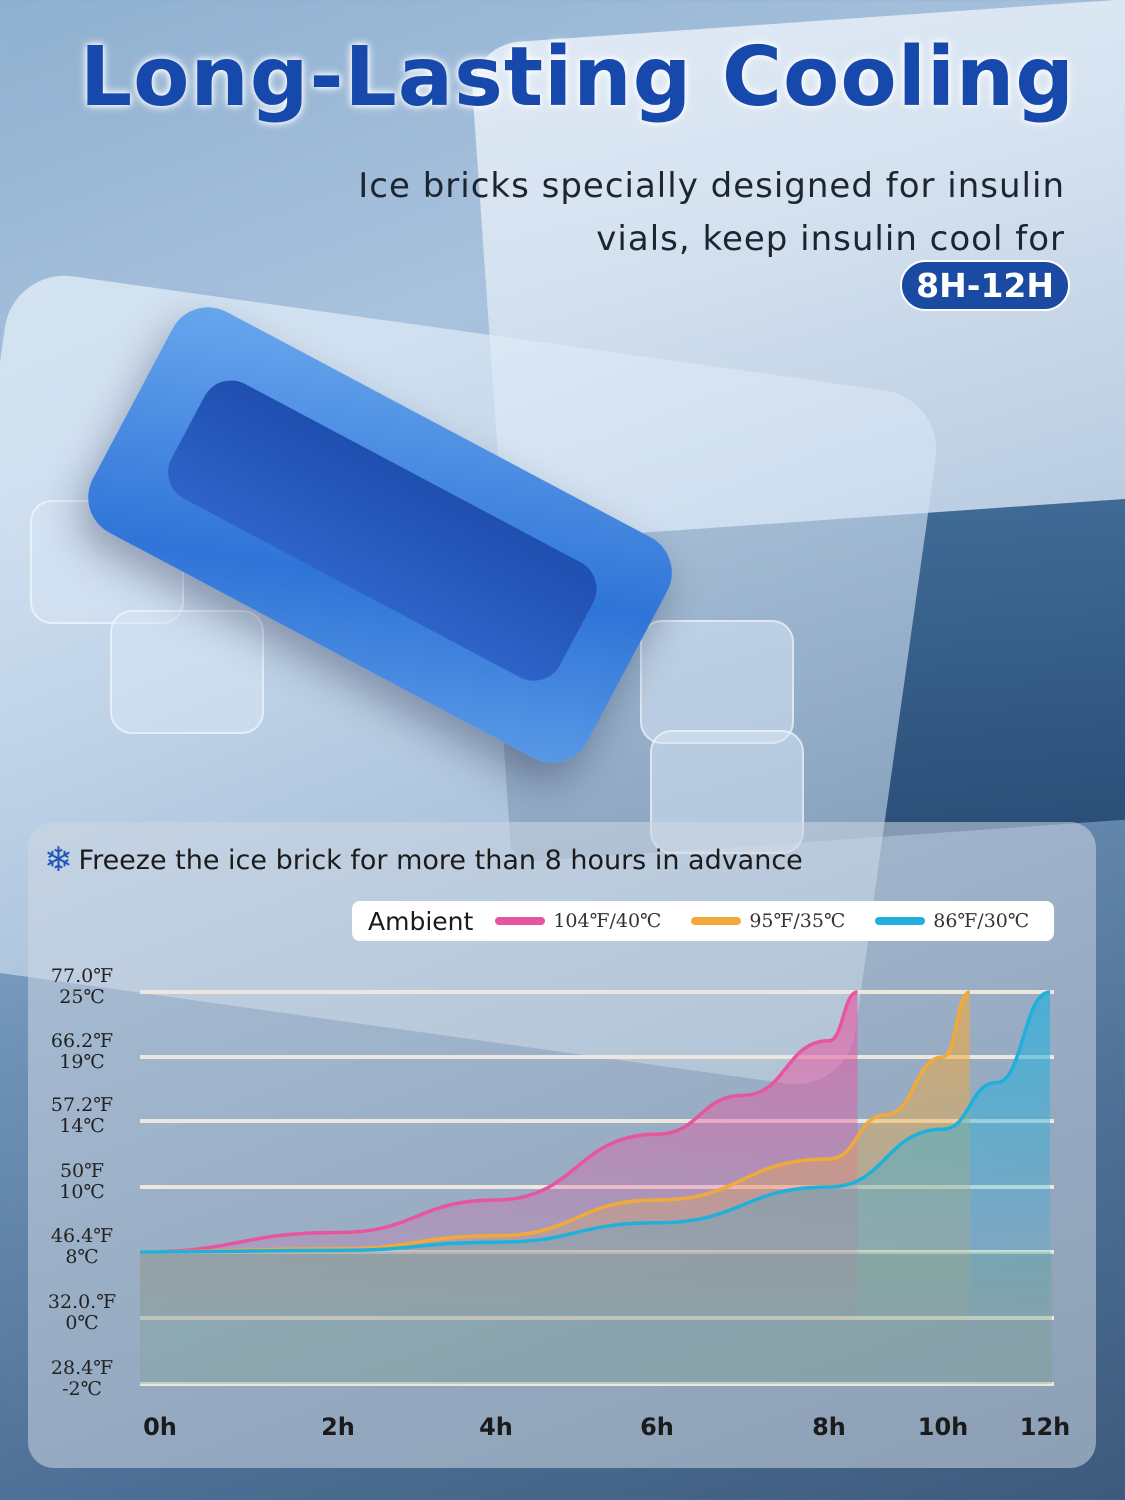 The width and height of the screenshot is (1125, 1500). What do you see at coordinates (577, 77) in the screenshot?
I see `page-title: Long-Lasting Cooling` at bounding box center [577, 77].